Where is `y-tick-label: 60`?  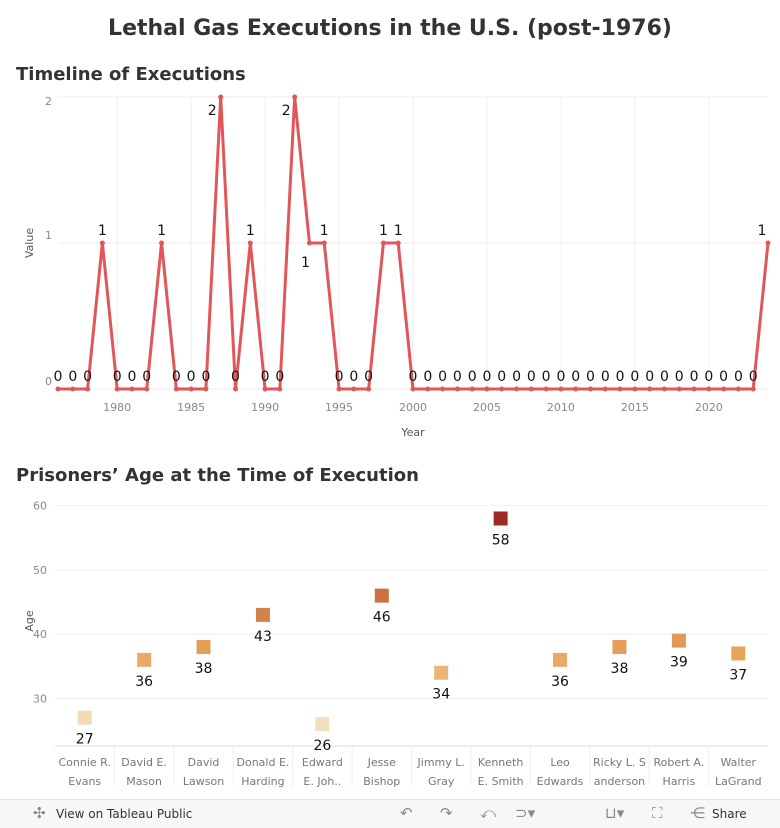
y-tick-label: 60 is located at coordinates (40, 506).